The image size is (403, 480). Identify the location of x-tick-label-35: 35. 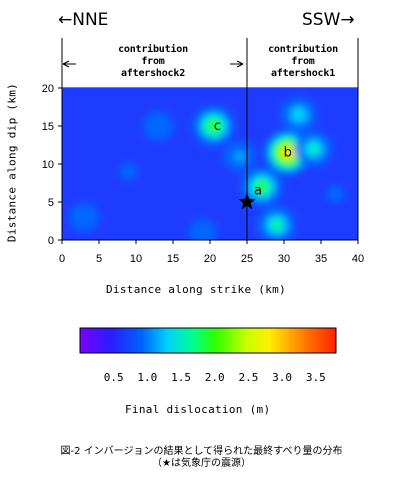
(321, 259).